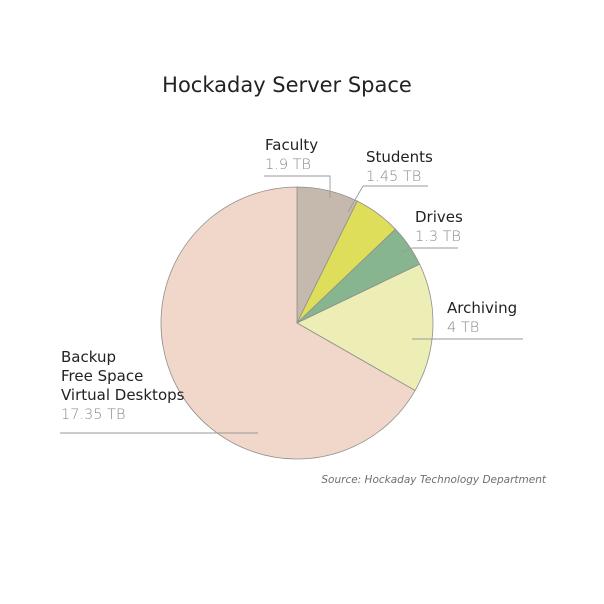  I want to click on chart-title: Hockaday Server Space, so click(287, 85).